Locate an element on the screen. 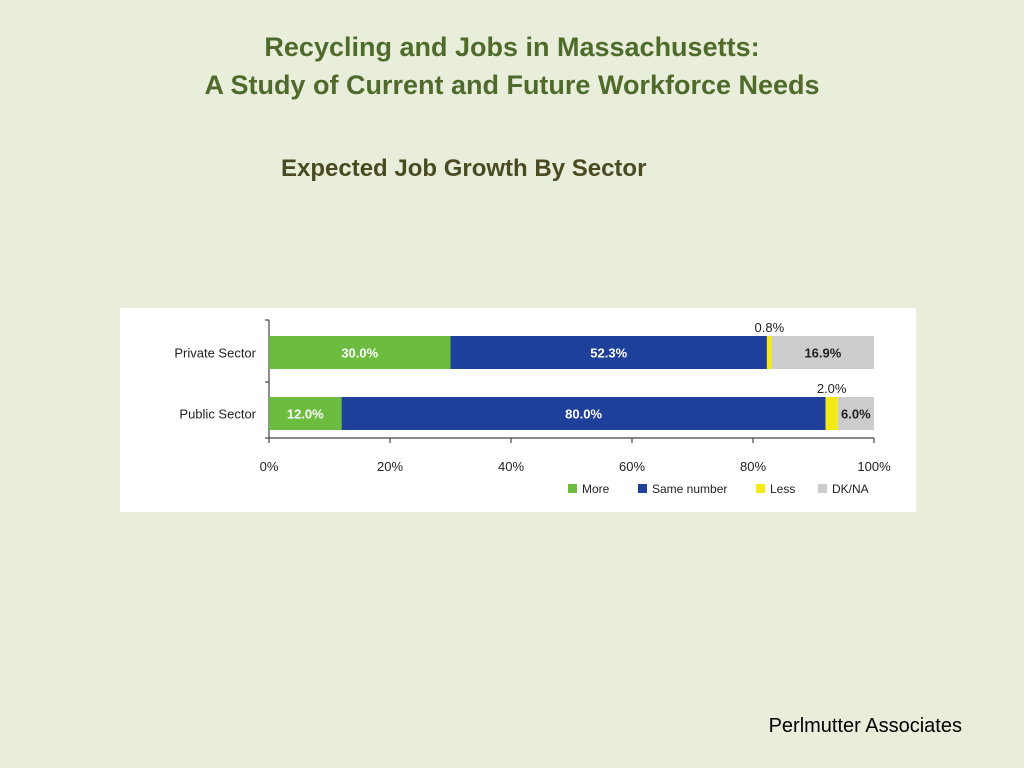 This screenshot has height=768, width=1024. data-label: 52.3% is located at coordinates (608, 353).